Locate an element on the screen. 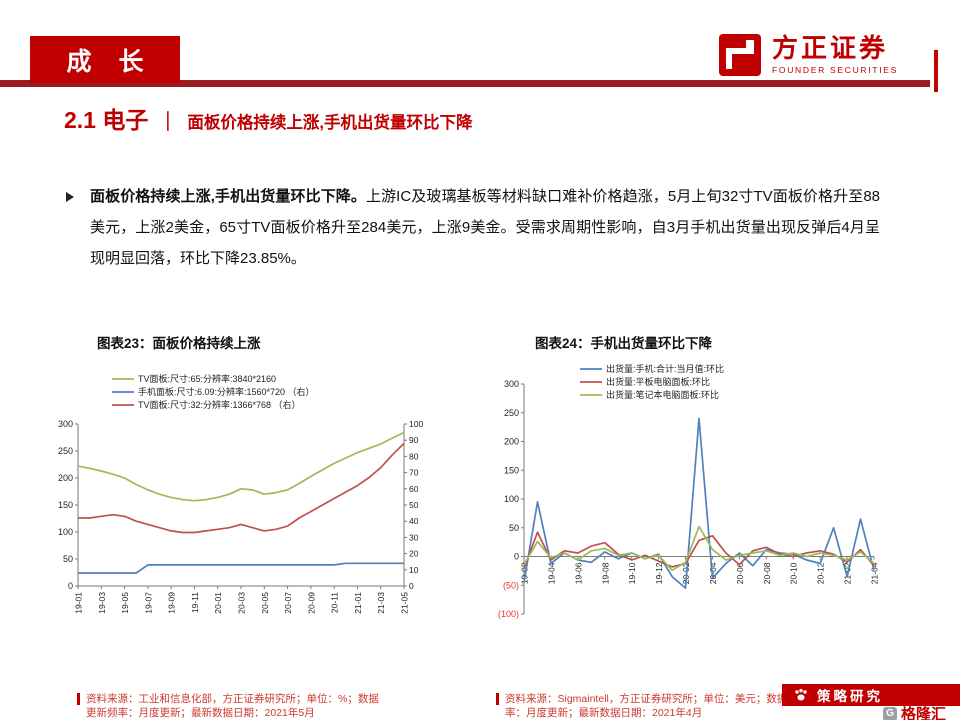 This screenshot has width=960, height=720. x-axis-label: 19-11 is located at coordinates (195, 602).